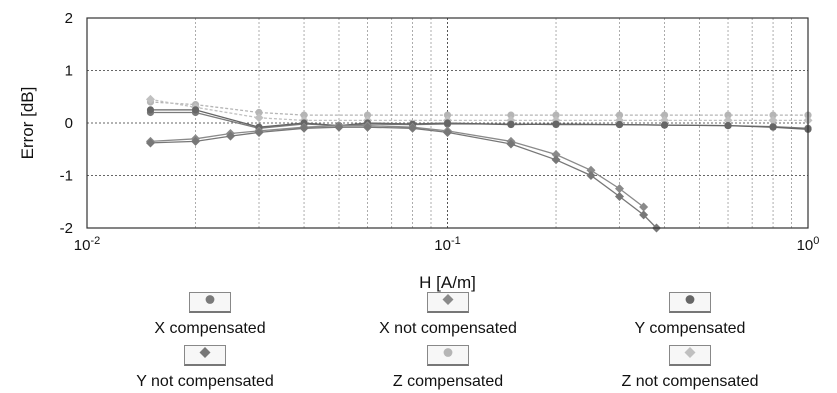 This screenshot has height=393, width=837. I want to click on y-tick-label: -2, so click(66, 228).